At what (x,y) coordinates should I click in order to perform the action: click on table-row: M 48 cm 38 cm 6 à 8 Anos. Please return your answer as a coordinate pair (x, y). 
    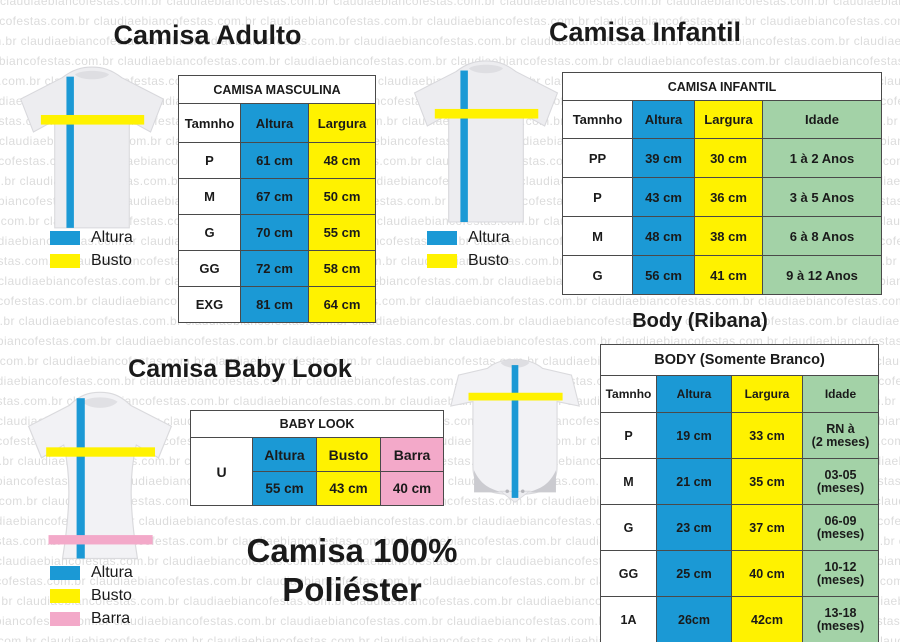
    Looking at the image, I should click on (722, 236).